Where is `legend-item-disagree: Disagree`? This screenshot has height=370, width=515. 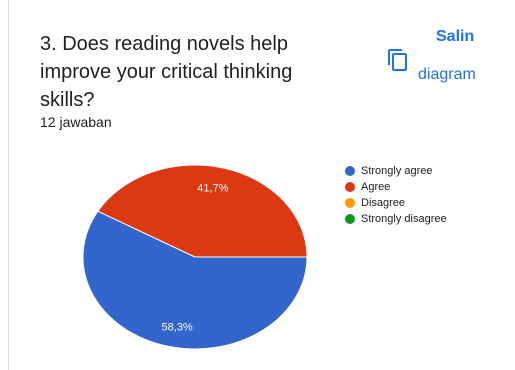
legend-item-disagree: Disagree is located at coordinates (396, 203).